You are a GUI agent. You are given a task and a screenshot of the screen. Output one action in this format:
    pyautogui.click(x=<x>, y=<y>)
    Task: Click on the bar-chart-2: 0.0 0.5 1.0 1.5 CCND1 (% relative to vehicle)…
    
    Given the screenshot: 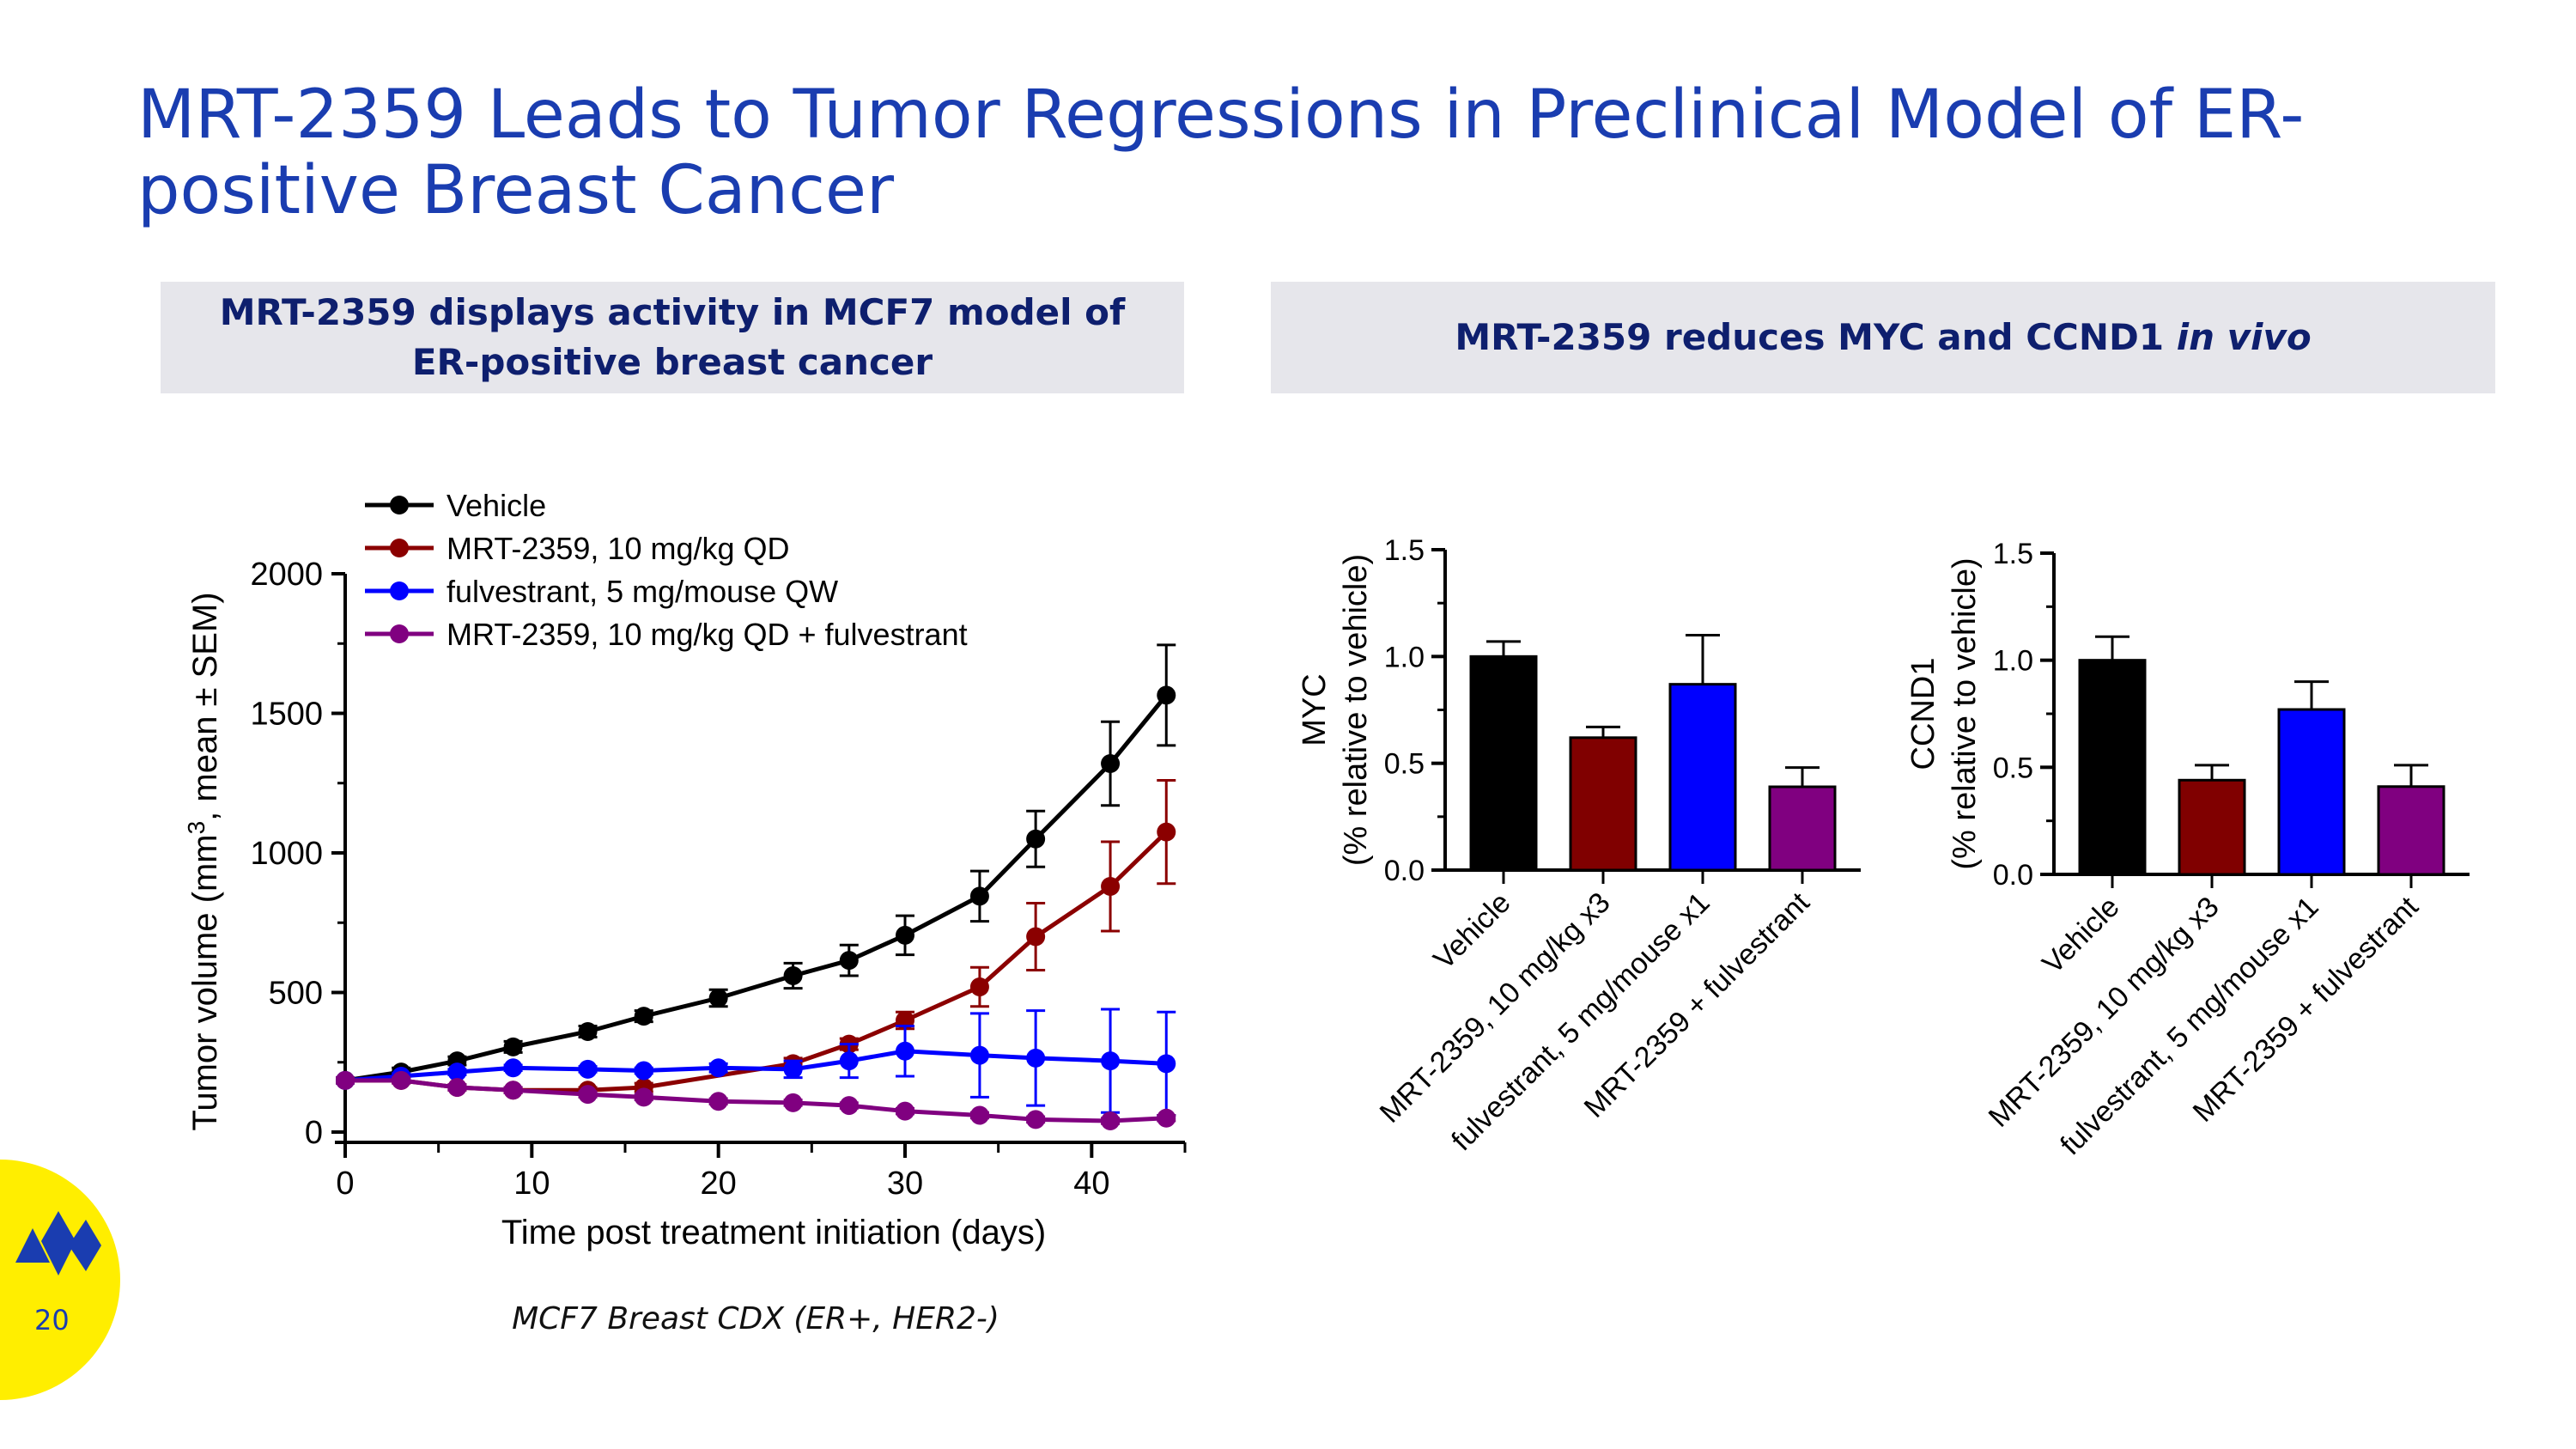 What is the action you would take?
    pyautogui.click(x=2187, y=849)
    